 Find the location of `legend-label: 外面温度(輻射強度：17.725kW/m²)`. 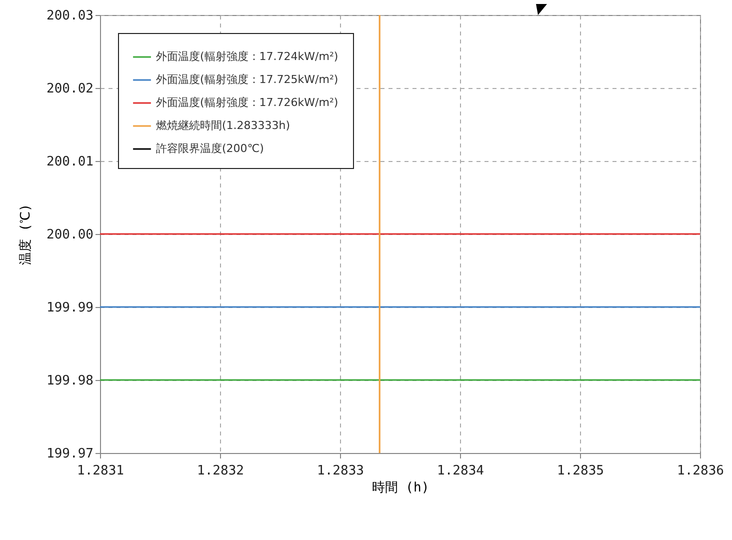

legend-label: 外面温度(輻射強度：17.725kW/m²) is located at coordinates (247, 79).